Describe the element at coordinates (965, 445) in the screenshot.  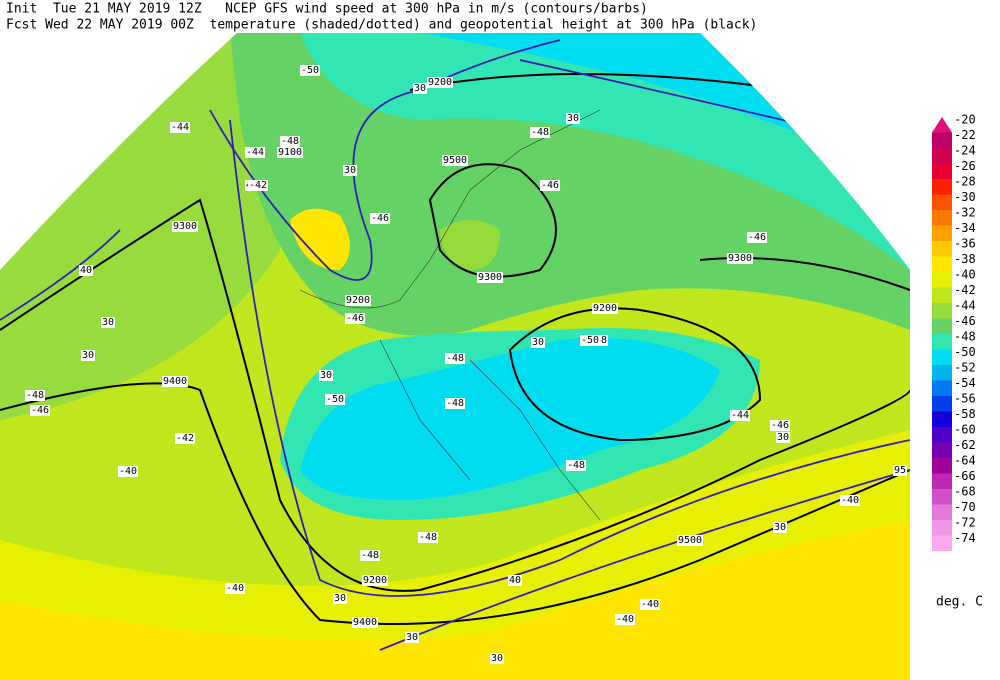
I see `legend-label: -62` at that location.